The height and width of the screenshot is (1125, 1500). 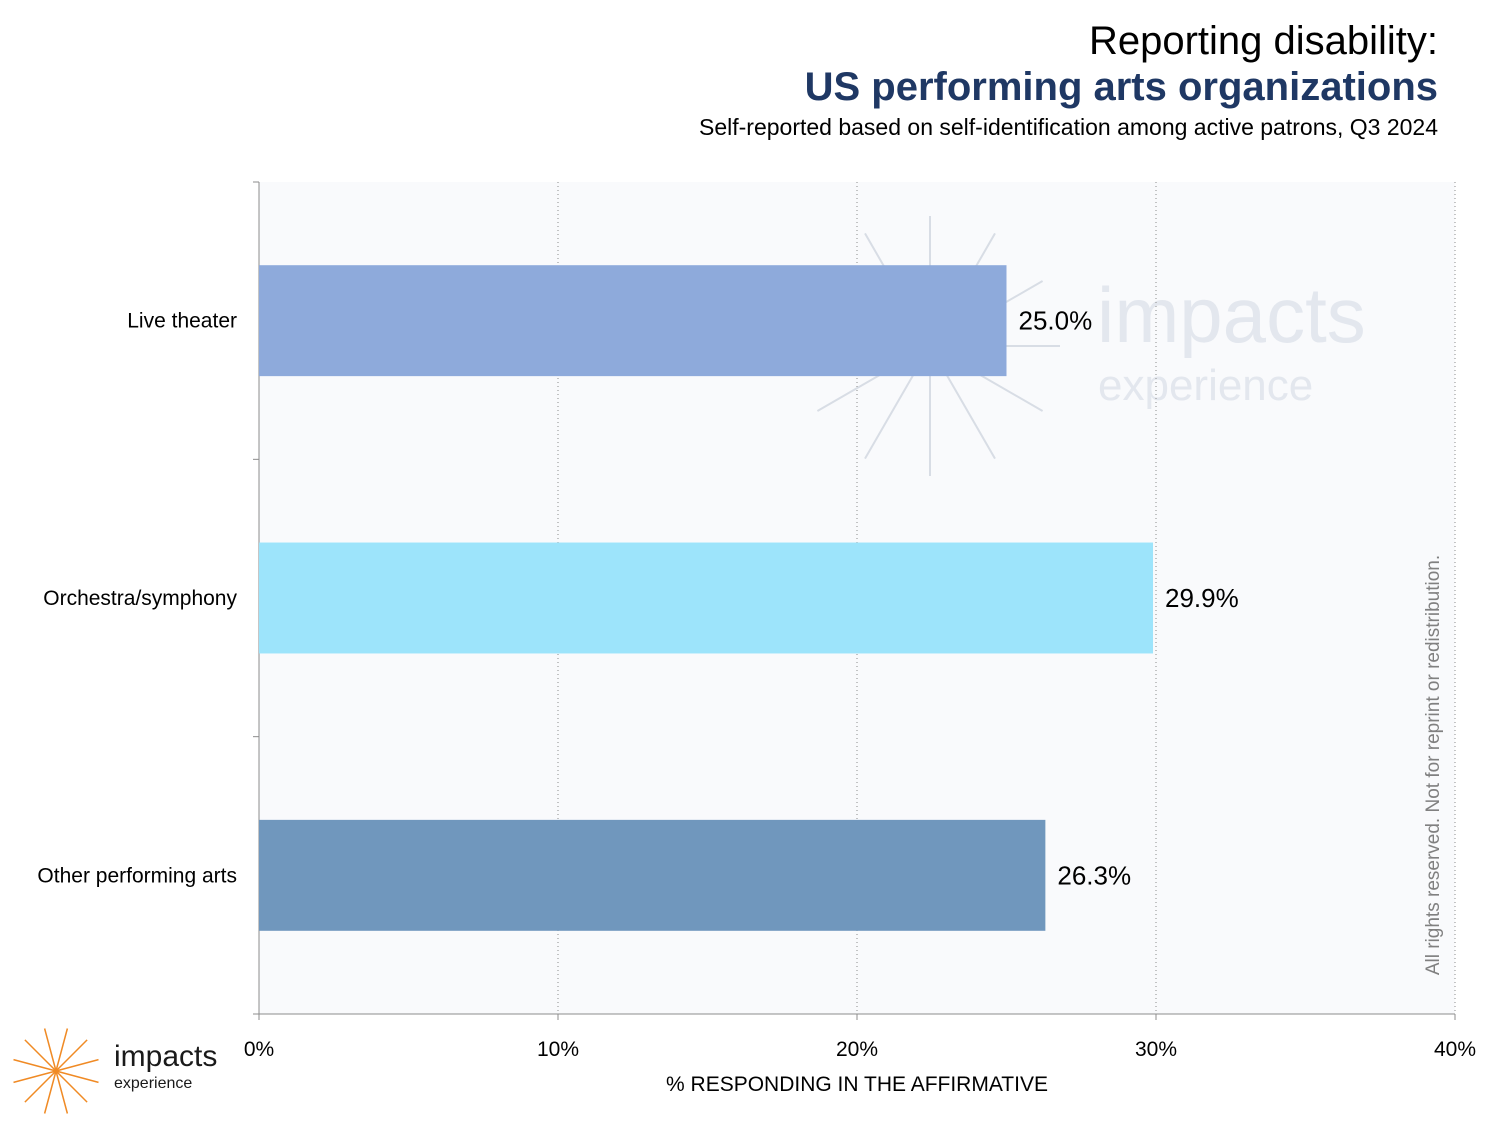 I want to click on impacts-logo: impacts experience, so click(x=125, y=1071).